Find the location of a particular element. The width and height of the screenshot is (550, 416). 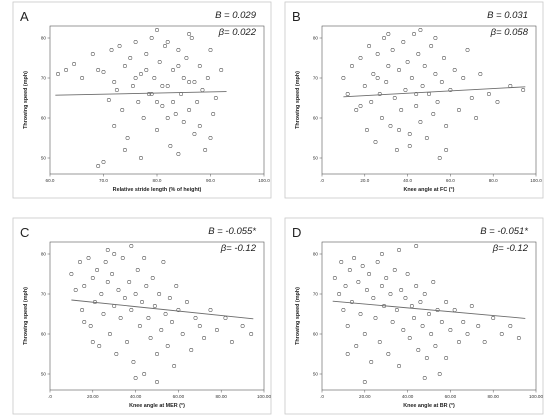

panel-letter: C is located at coordinates (24, 232).